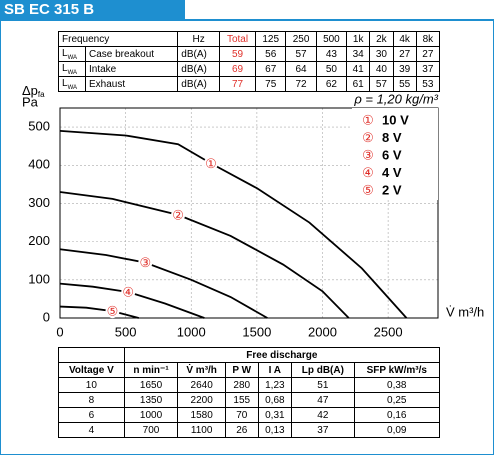 The height and width of the screenshot is (456, 495). Describe the element at coordinates (91, 400) in the screenshot. I see `cell: 8` at that location.